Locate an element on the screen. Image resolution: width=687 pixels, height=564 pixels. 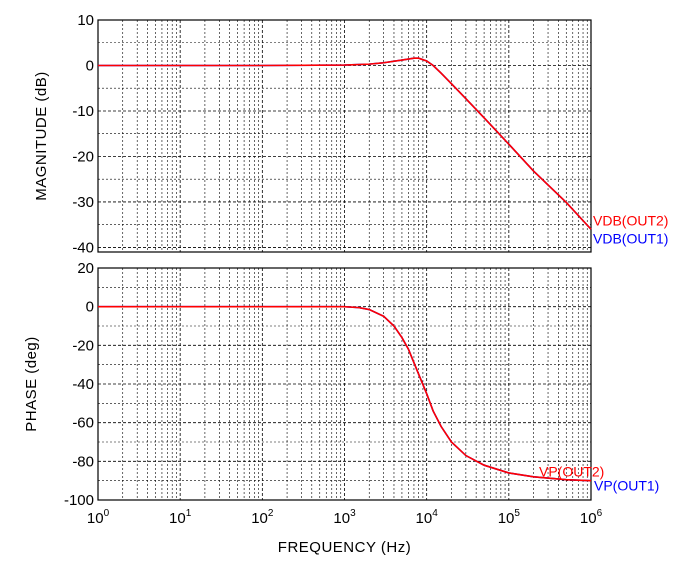
trace-label: VP(OUT1) is located at coordinates (626, 486).